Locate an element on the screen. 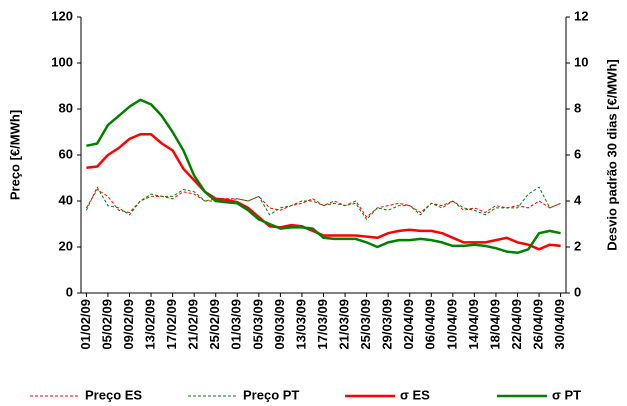 The width and height of the screenshot is (627, 406). x-tick-label: 22/04/09 is located at coordinates (516, 324).